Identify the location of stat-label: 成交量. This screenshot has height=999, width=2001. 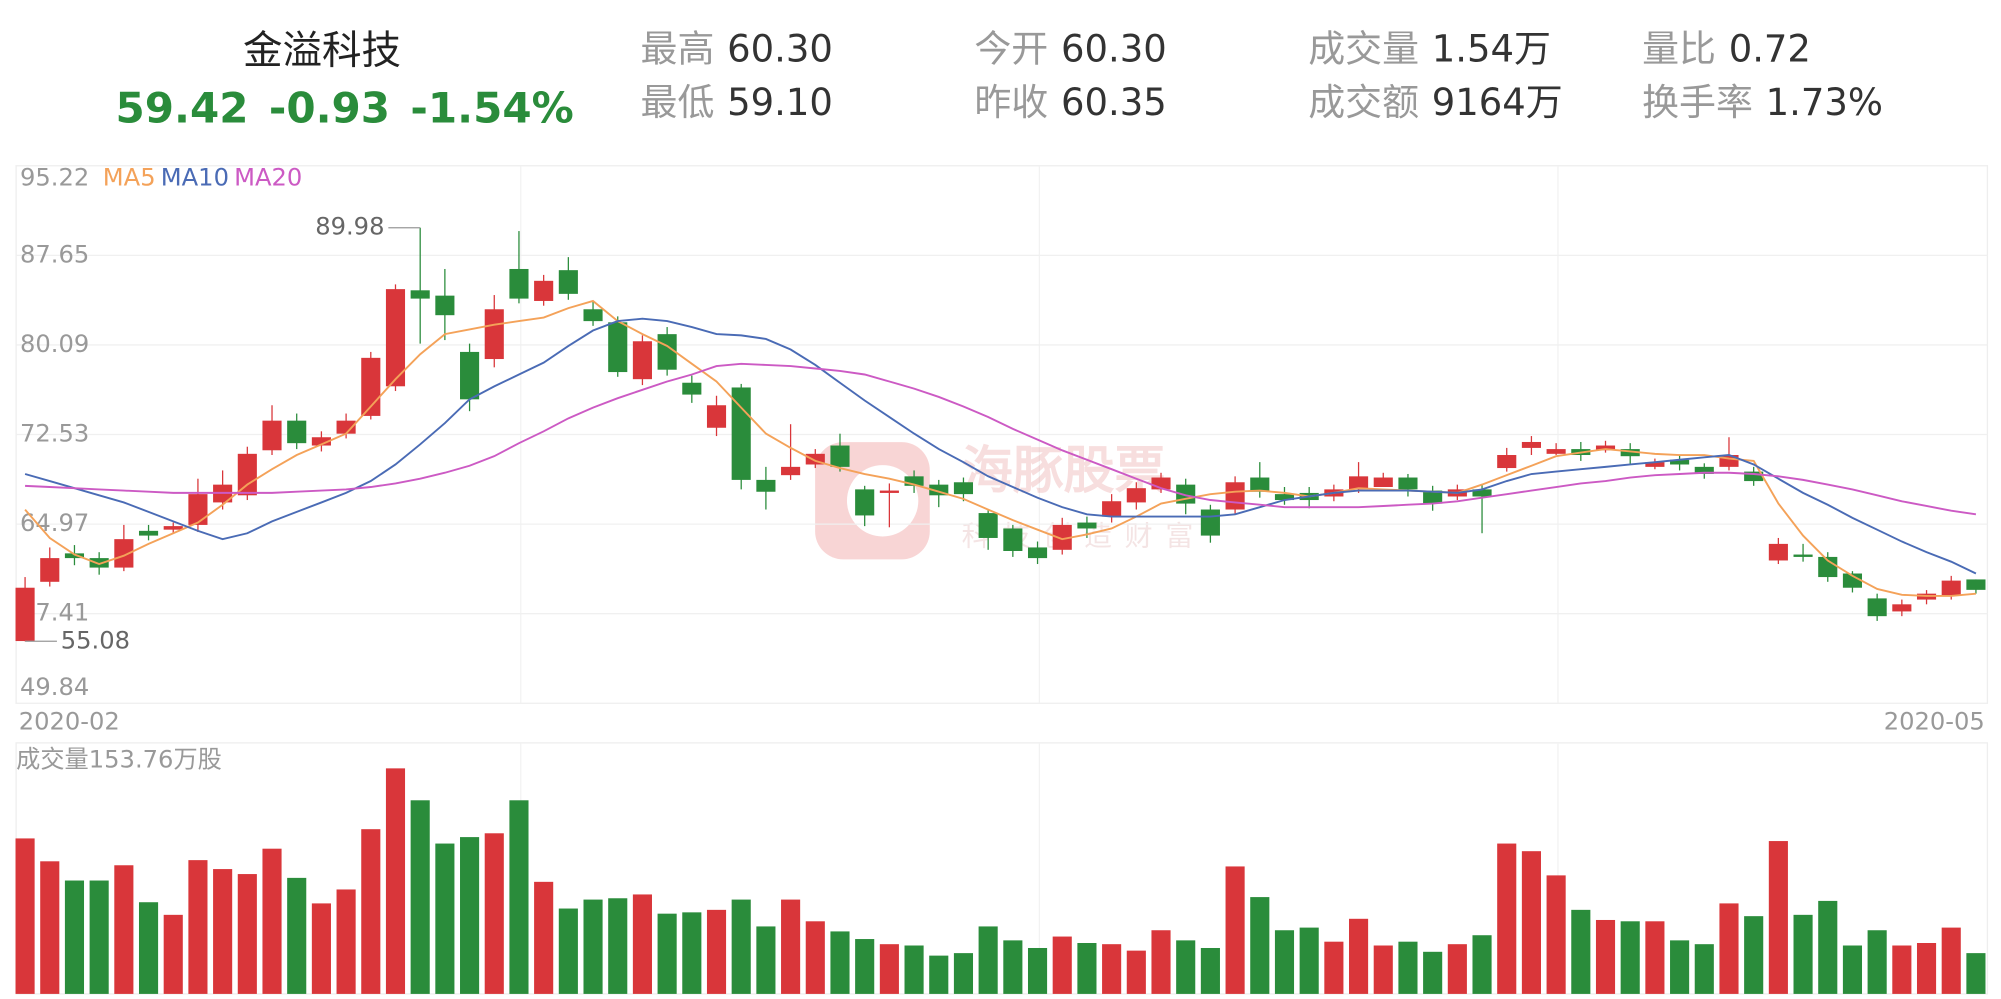
(1363, 48).